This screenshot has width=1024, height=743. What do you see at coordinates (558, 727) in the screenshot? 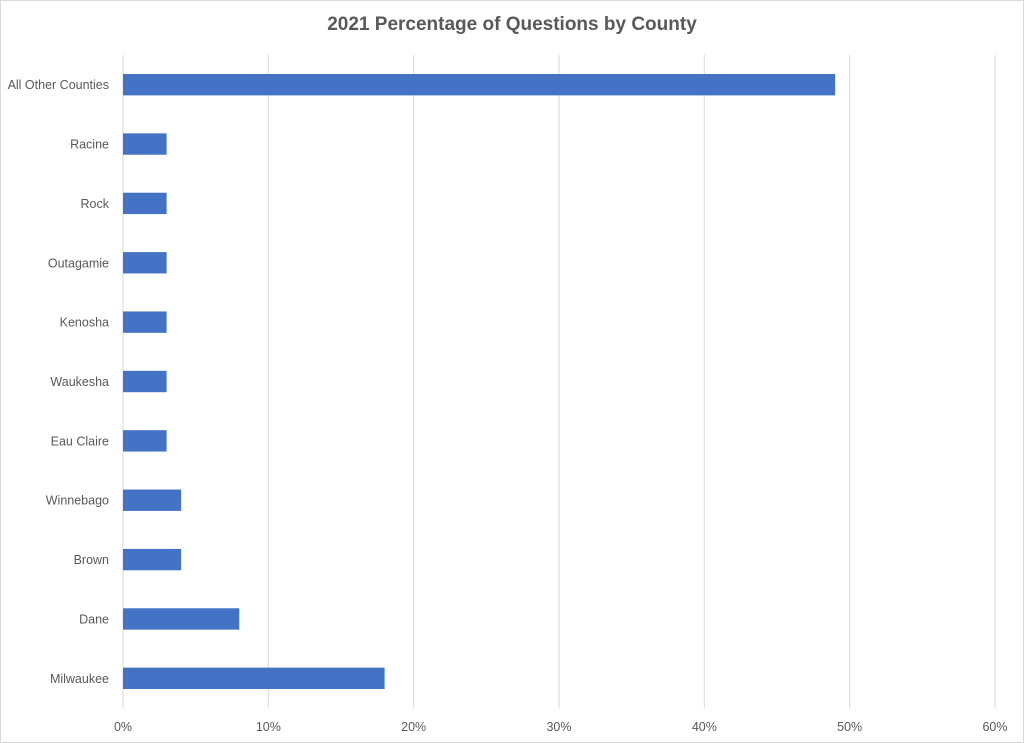
I see `x-tick-label: 30%` at bounding box center [558, 727].